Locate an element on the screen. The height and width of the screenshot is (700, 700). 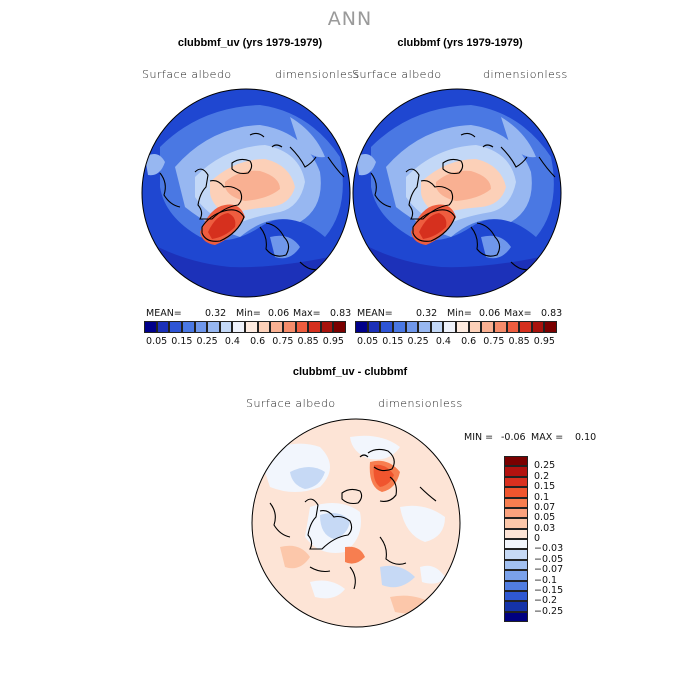
panel-1-mean-value: 0.32 is located at coordinates (216, 313).